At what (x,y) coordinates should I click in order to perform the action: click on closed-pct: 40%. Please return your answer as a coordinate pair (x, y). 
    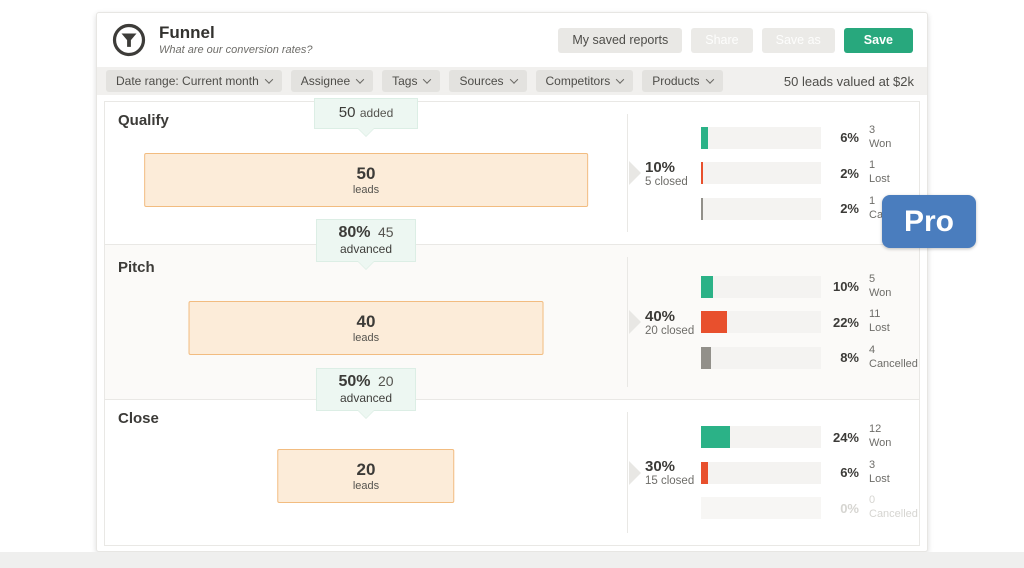
    Looking at the image, I should click on (660, 316).